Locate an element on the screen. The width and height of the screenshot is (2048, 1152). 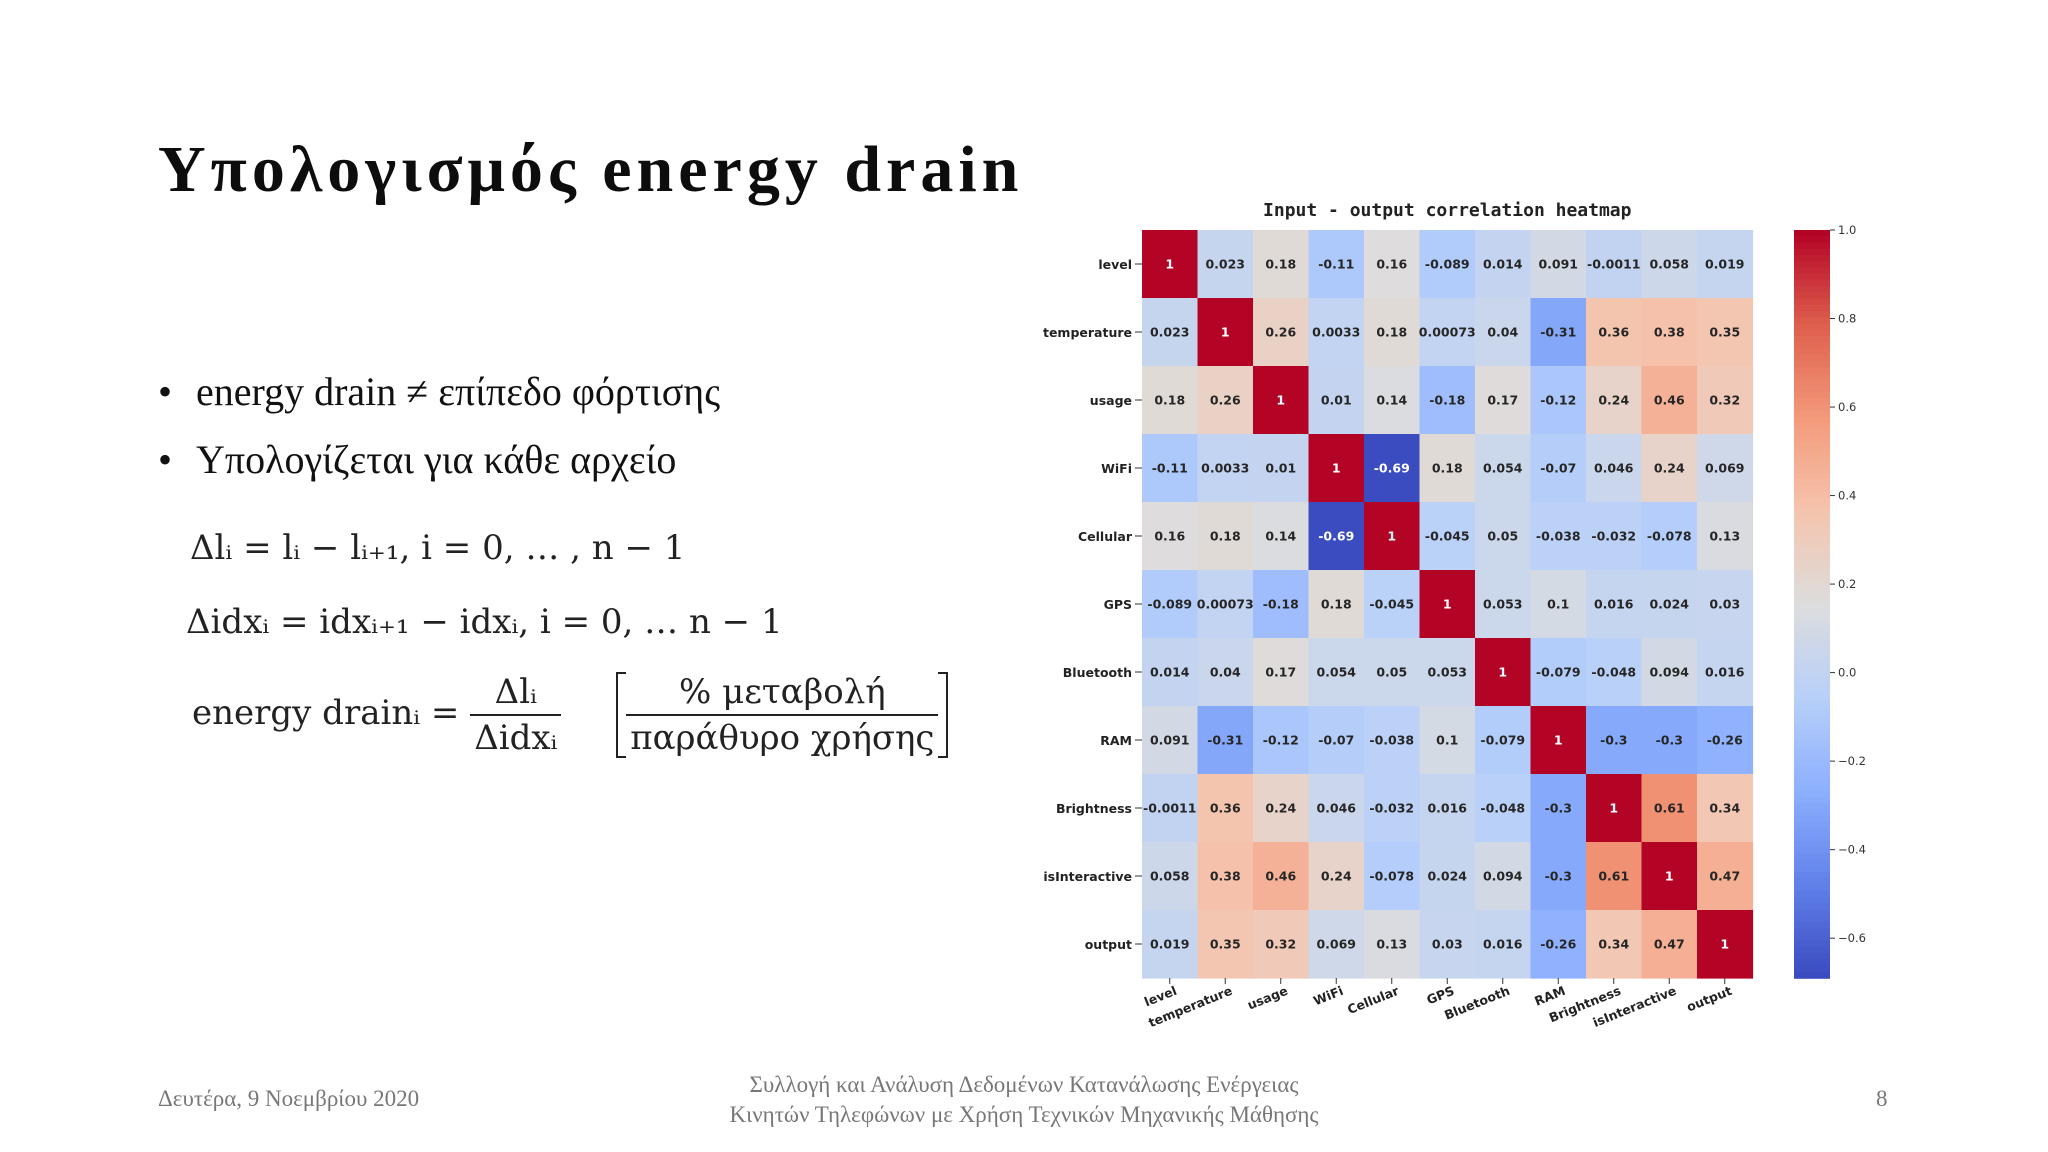
cell-annotation: -0.11 is located at coordinates (1336, 264).